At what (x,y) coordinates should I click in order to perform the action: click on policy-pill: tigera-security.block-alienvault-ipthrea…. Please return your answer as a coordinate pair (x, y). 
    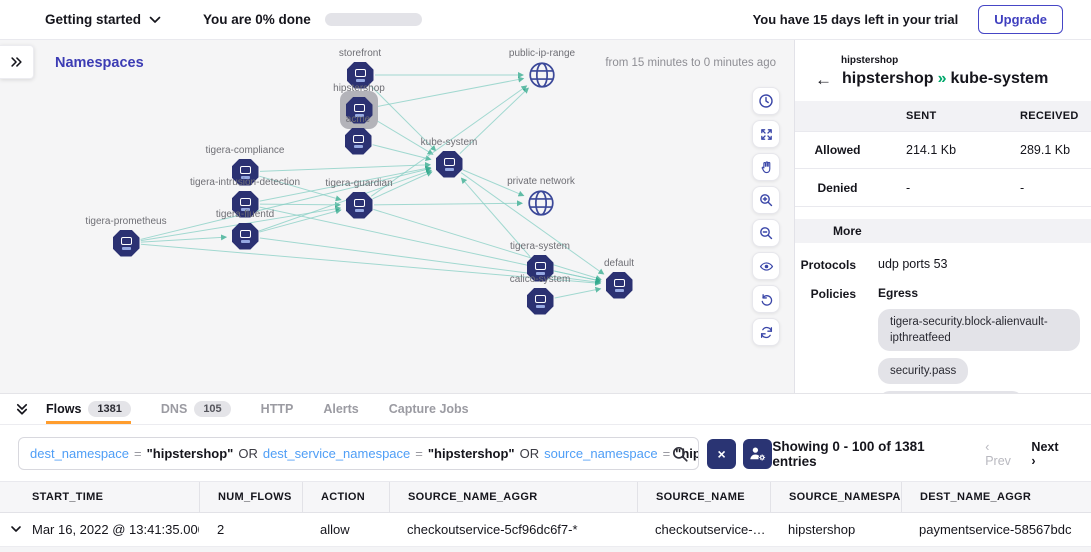
    Looking at the image, I should click on (979, 330).